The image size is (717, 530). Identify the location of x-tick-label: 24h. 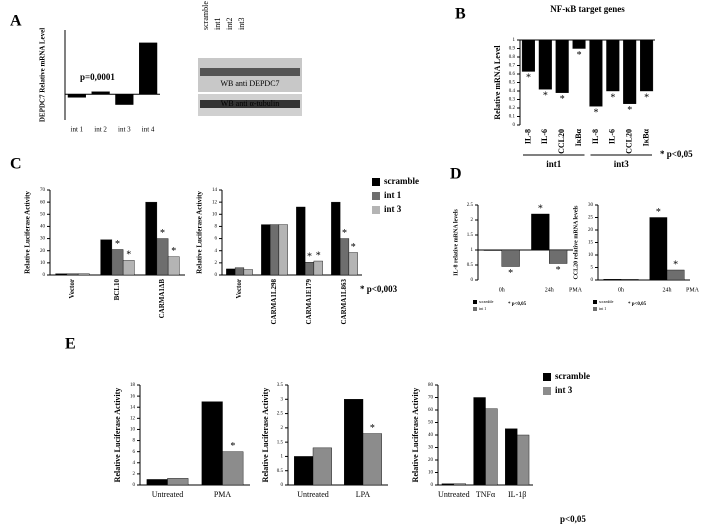
(549, 290).